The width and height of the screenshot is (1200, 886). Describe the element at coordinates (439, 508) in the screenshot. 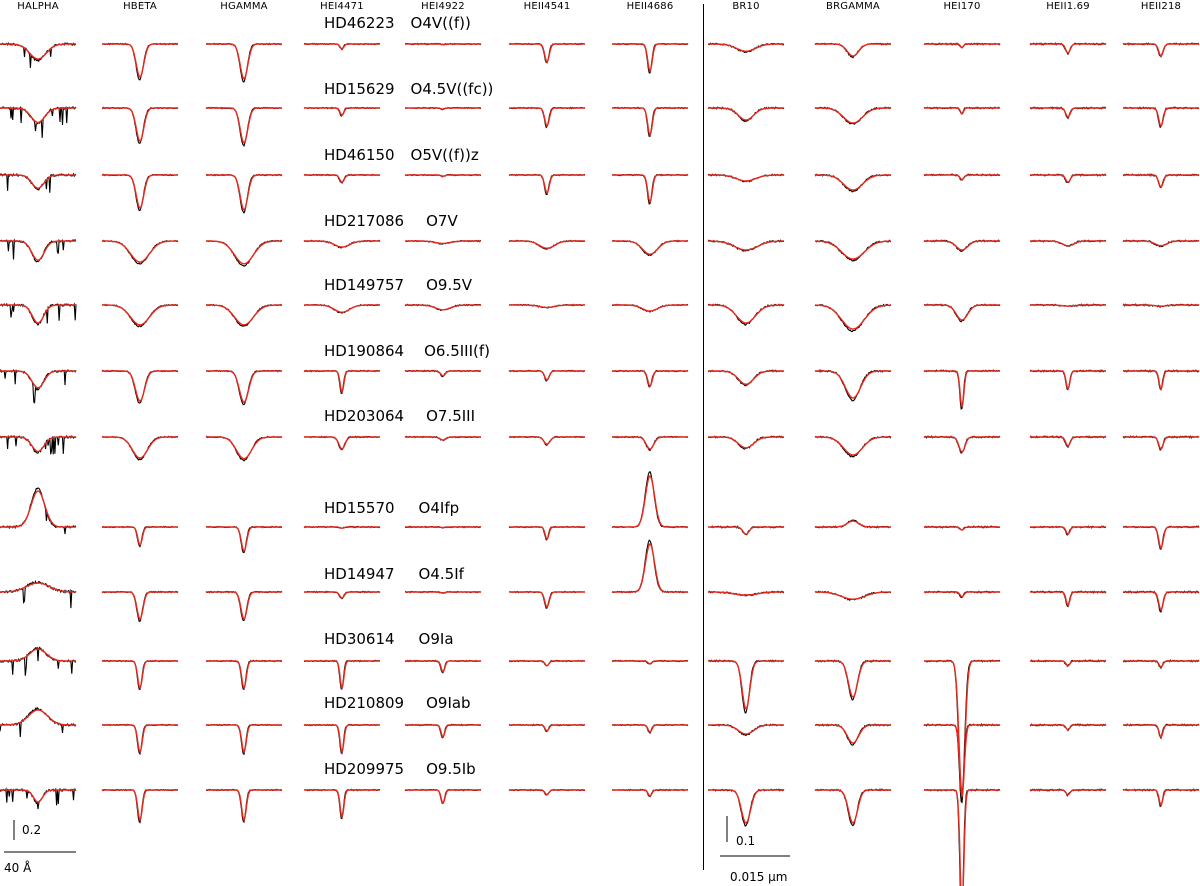

I see `star-spectral-type: O4Ifp` at that location.